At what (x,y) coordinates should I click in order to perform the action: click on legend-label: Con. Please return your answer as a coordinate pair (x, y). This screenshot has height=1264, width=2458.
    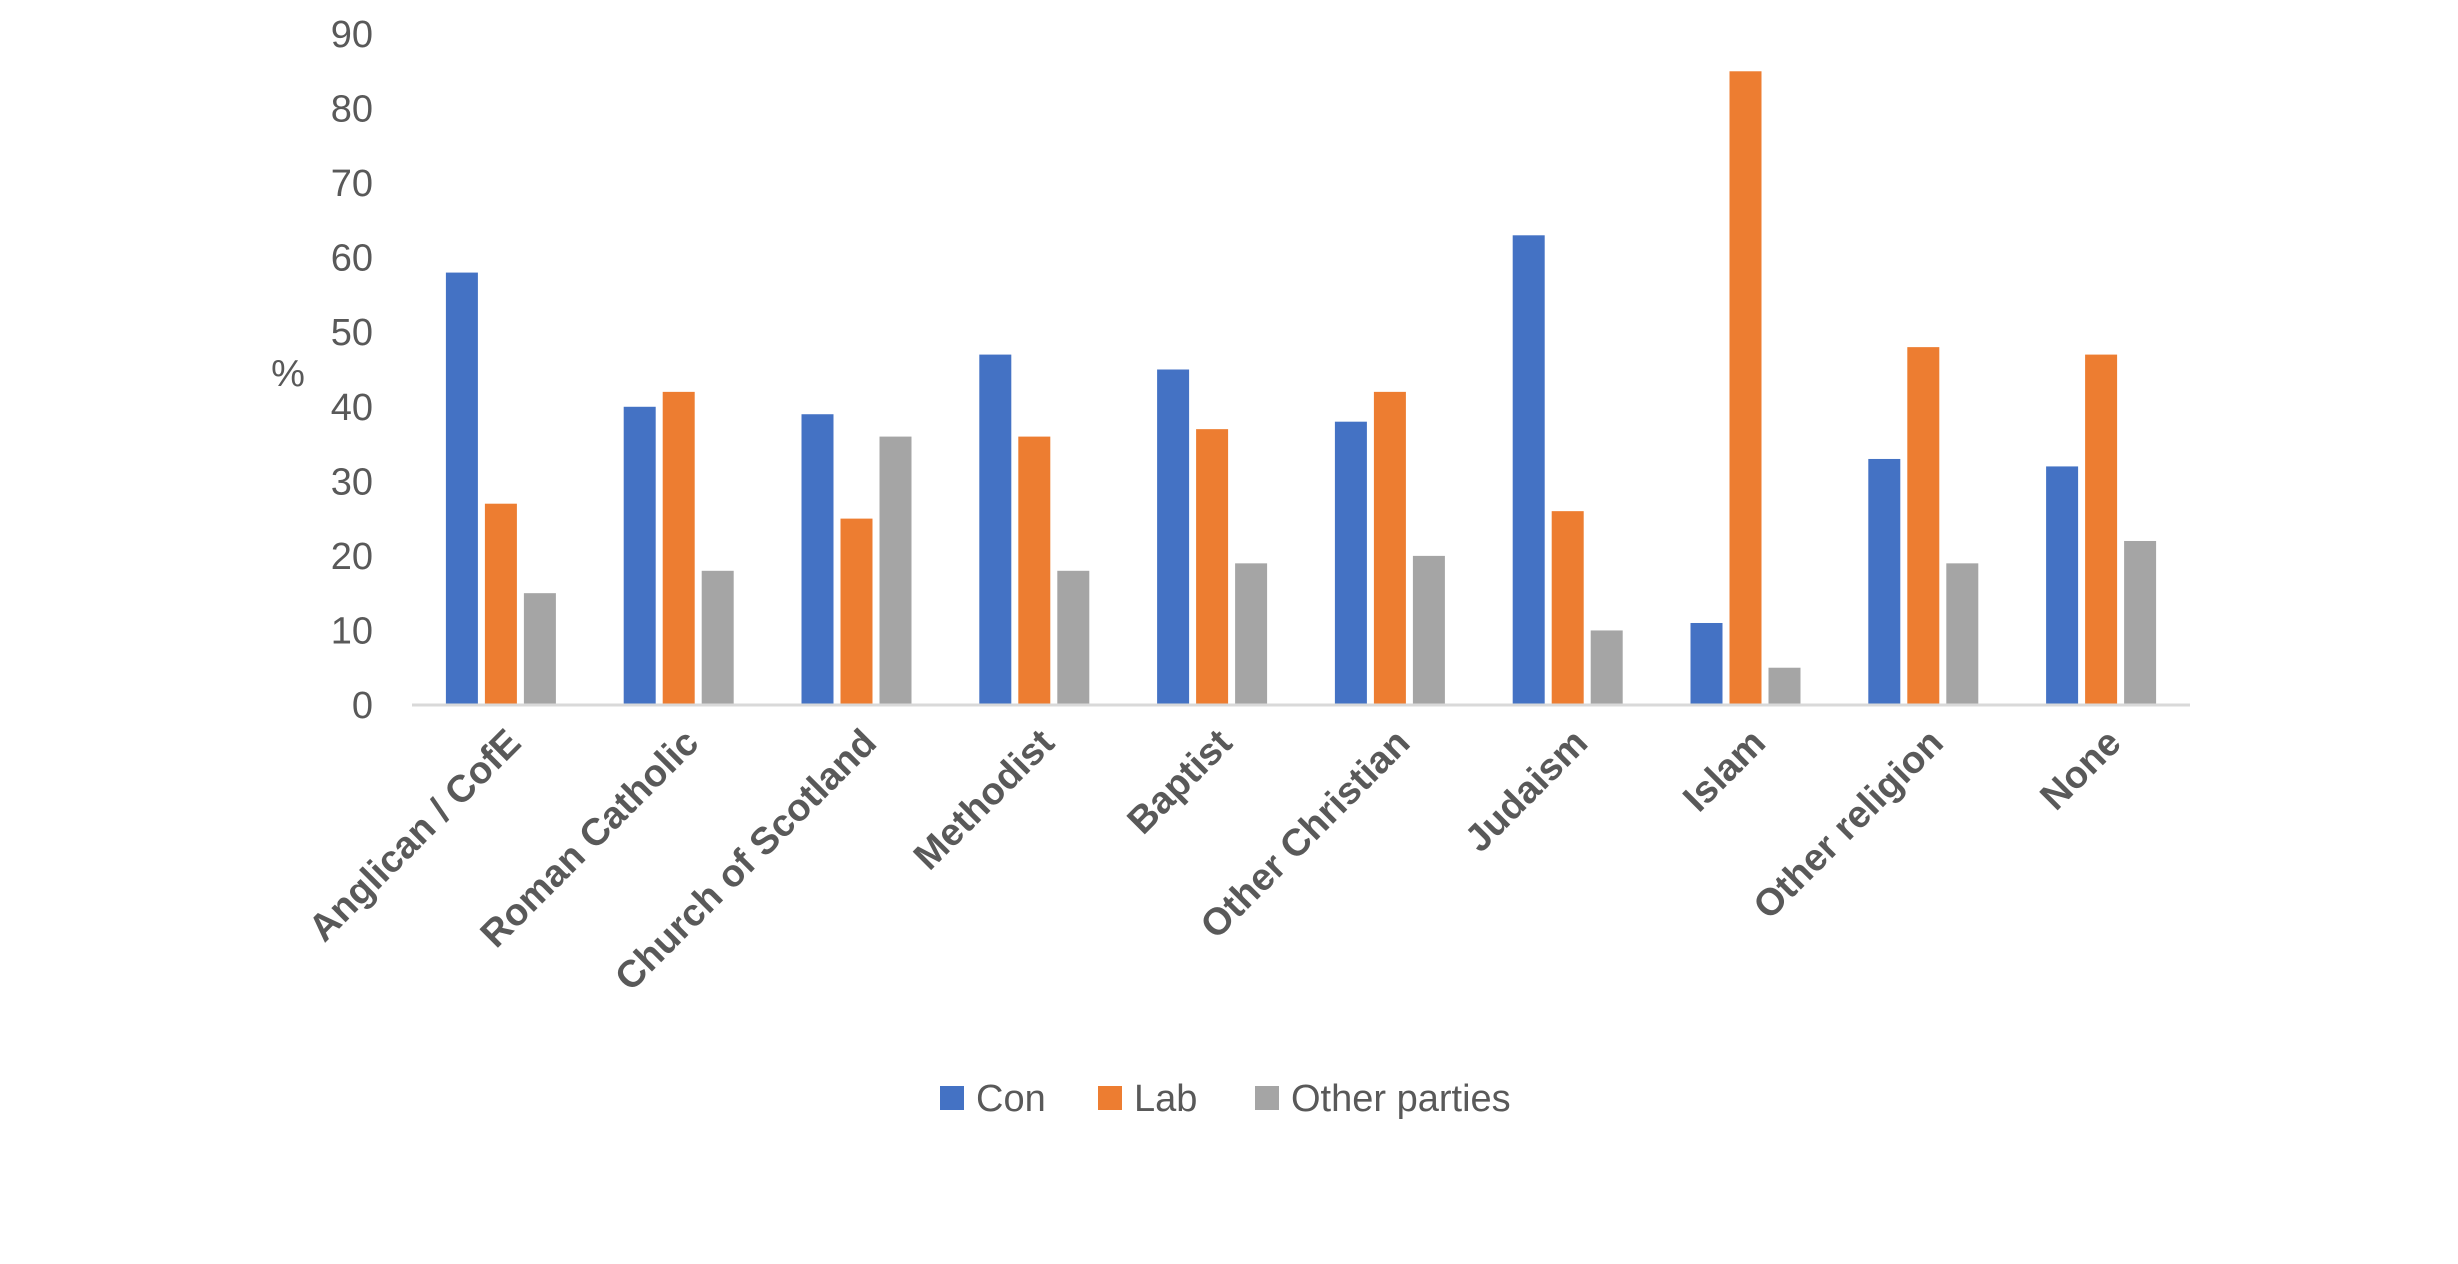
    Looking at the image, I should click on (1011, 1099).